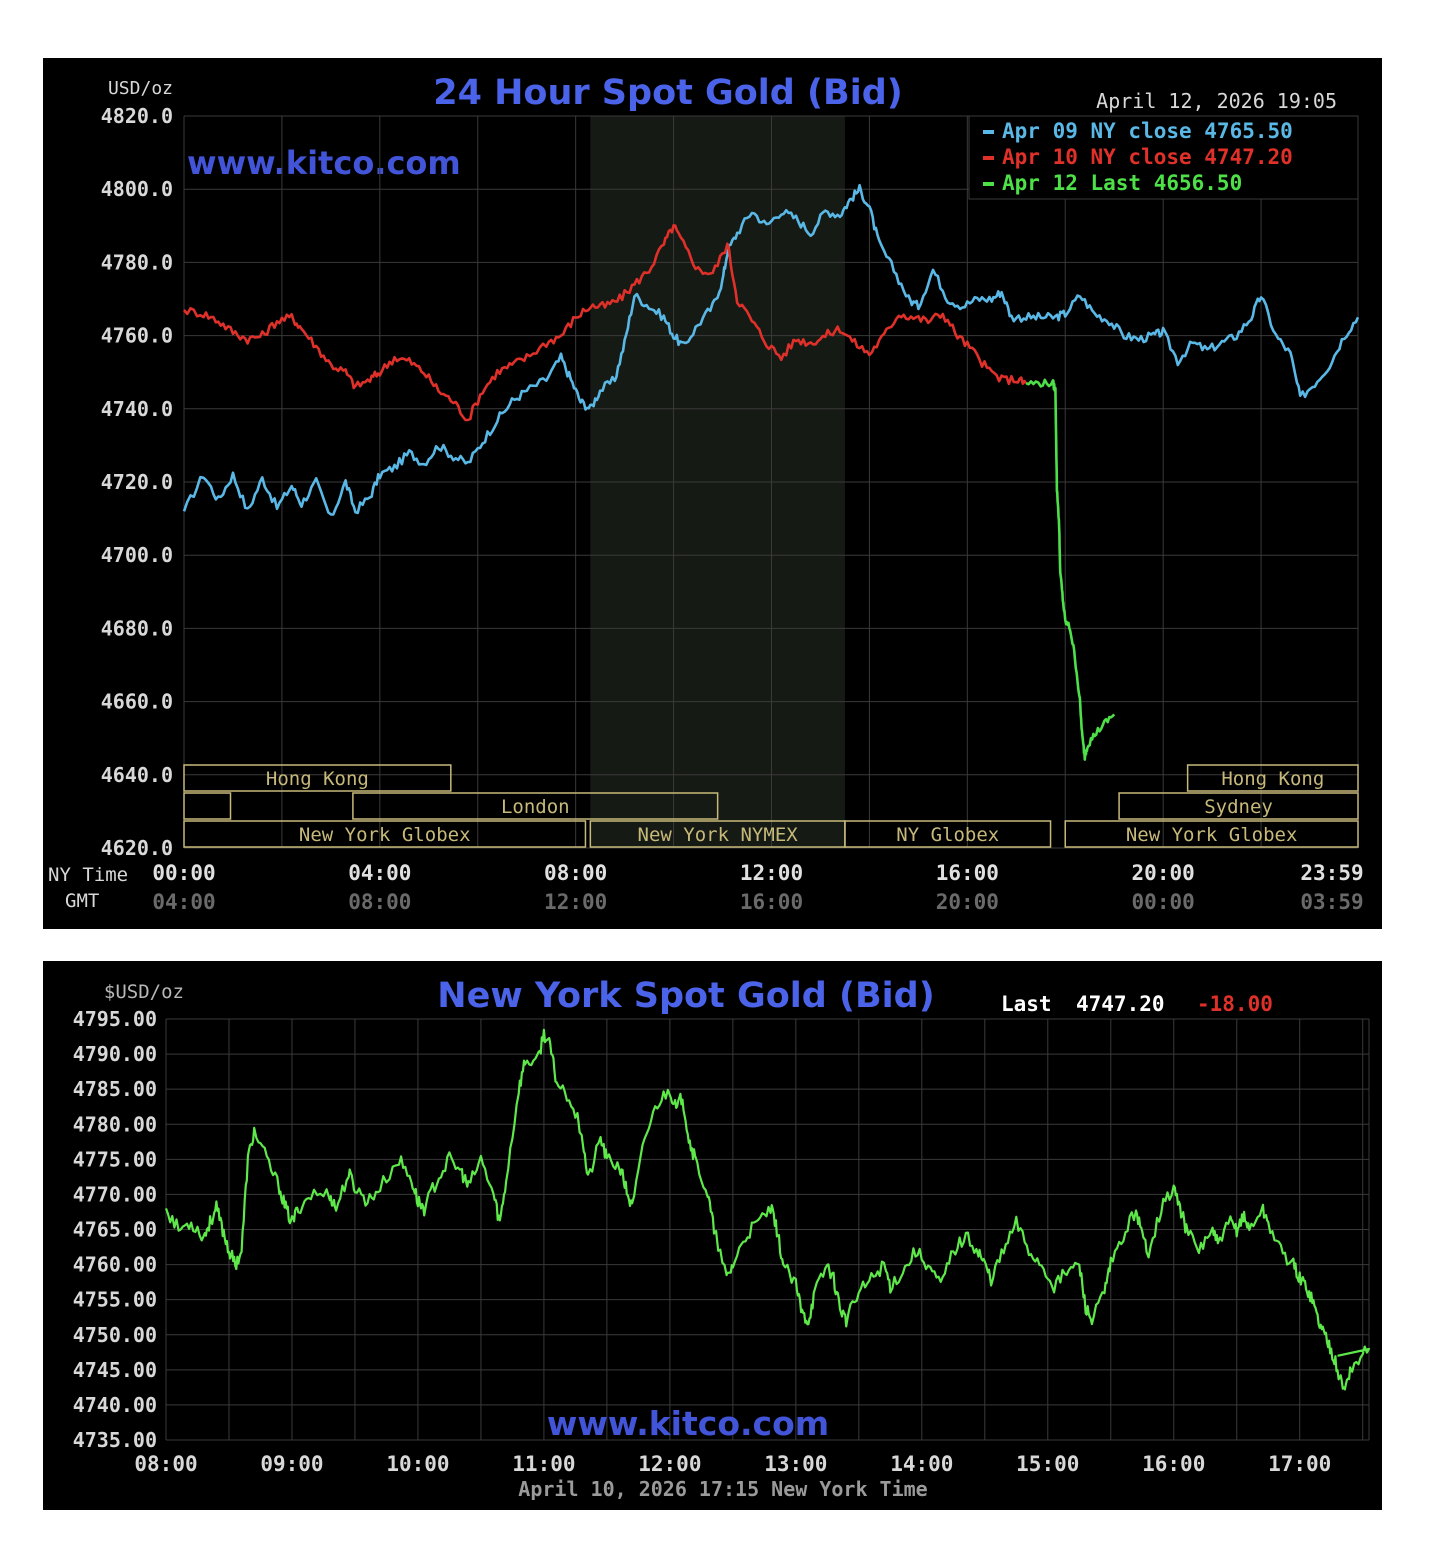  I want to click on x-tick-ny: 04:00, so click(379, 873).